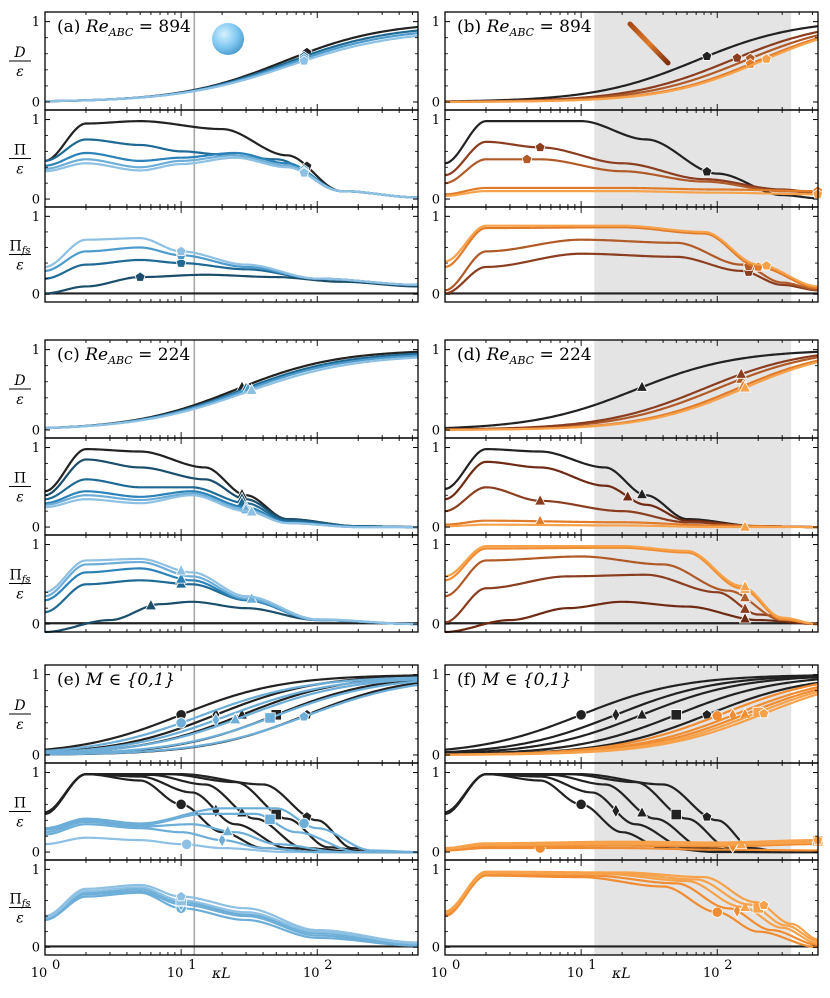 The width and height of the screenshot is (830, 998). Describe the element at coordinates (231, 915) in the screenshot. I see `panel-e-Pifs-series` at that location.